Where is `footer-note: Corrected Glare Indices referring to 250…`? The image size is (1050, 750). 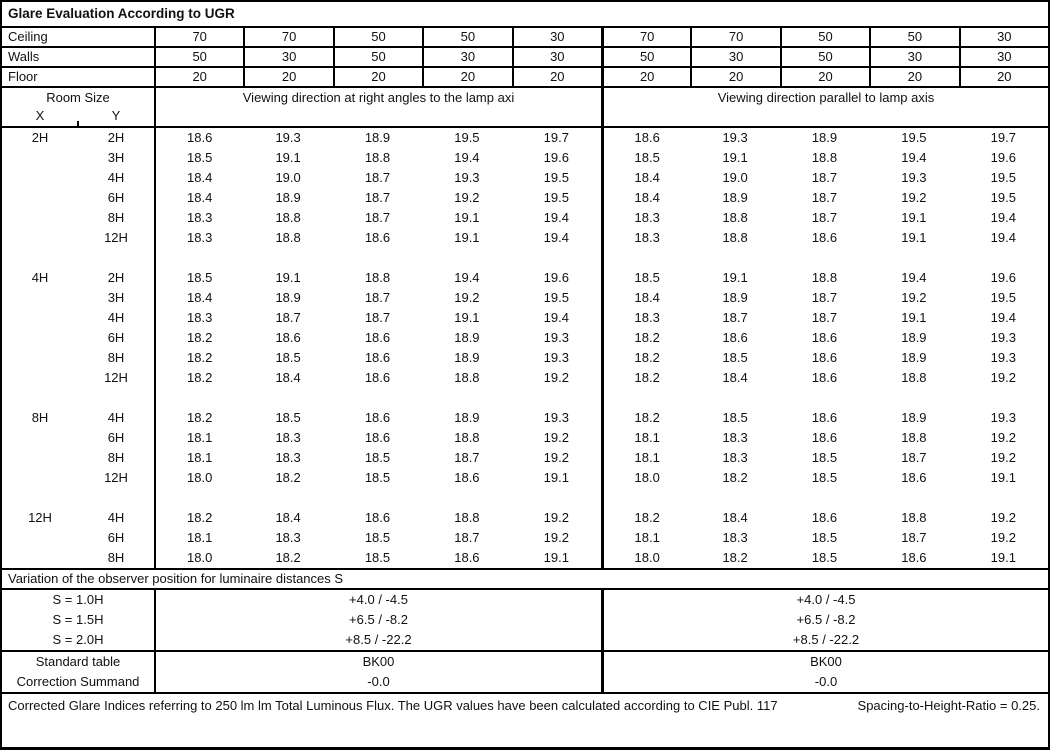
footer-note: Corrected Glare Indices referring to 250… is located at coordinates (525, 704).